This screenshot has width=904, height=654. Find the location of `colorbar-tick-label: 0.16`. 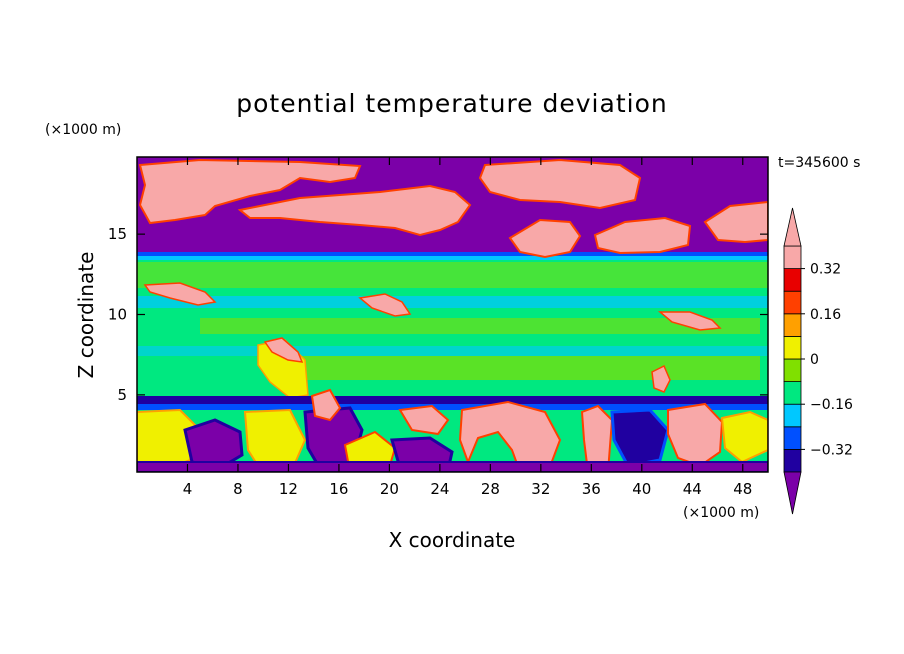

colorbar-tick-label: 0.16 is located at coordinates (825, 315).